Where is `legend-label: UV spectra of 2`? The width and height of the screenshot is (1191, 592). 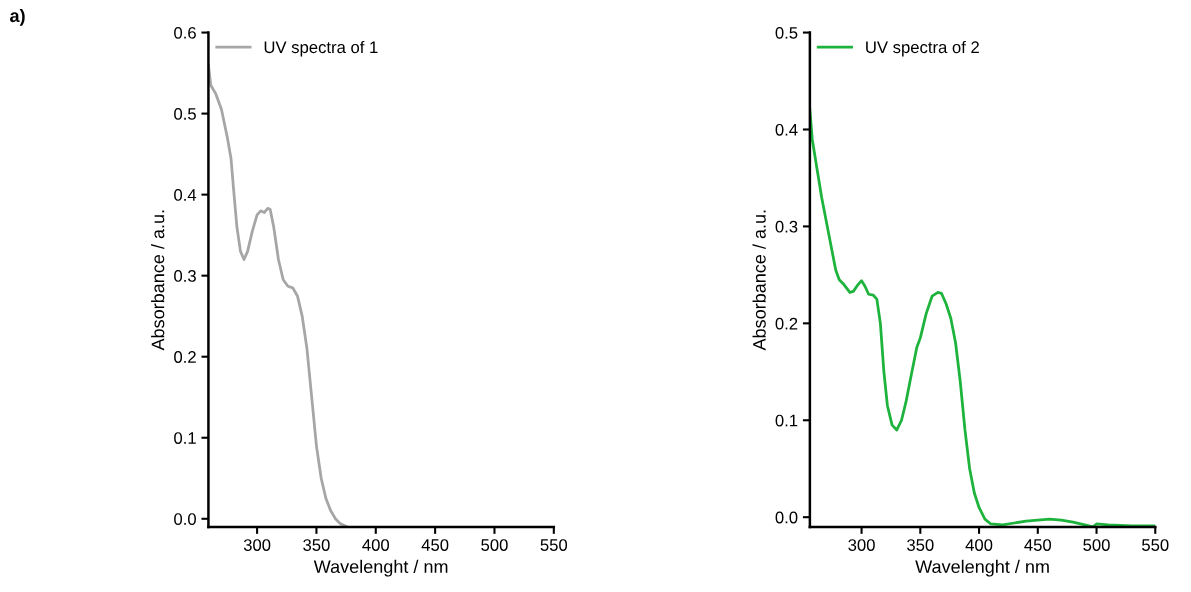 legend-label: UV spectra of 2 is located at coordinates (922, 48).